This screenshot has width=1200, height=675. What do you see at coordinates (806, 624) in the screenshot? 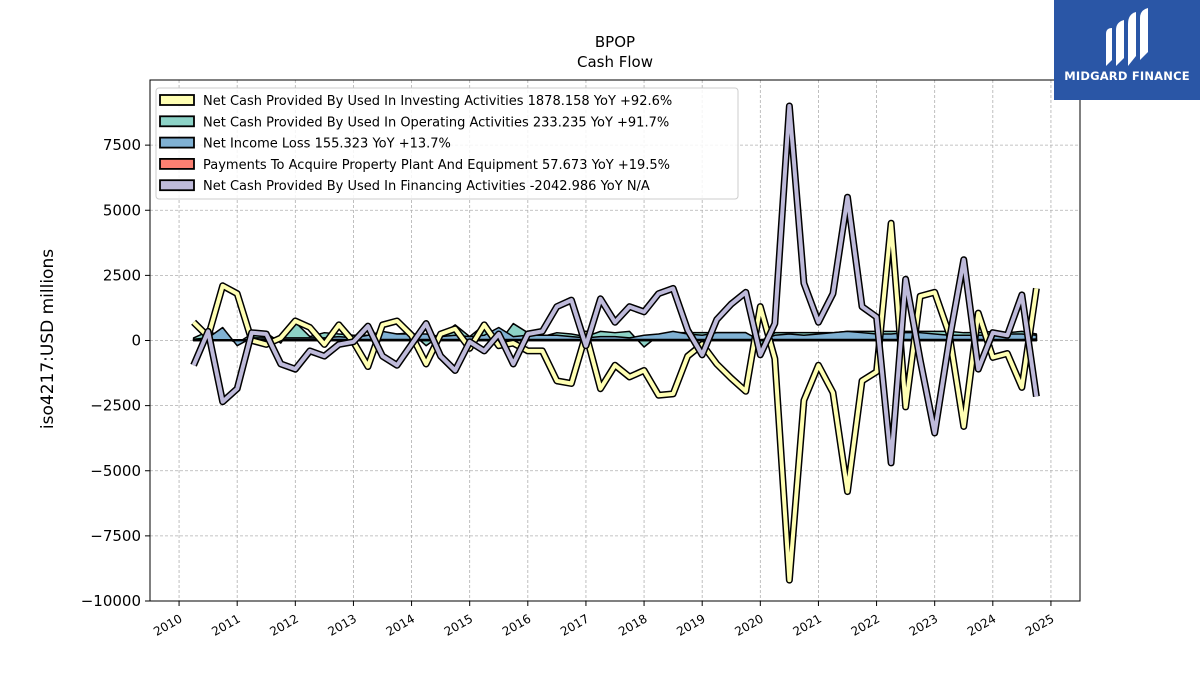
I see `x-tick-label: 2021` at bounding box center [806, 624].